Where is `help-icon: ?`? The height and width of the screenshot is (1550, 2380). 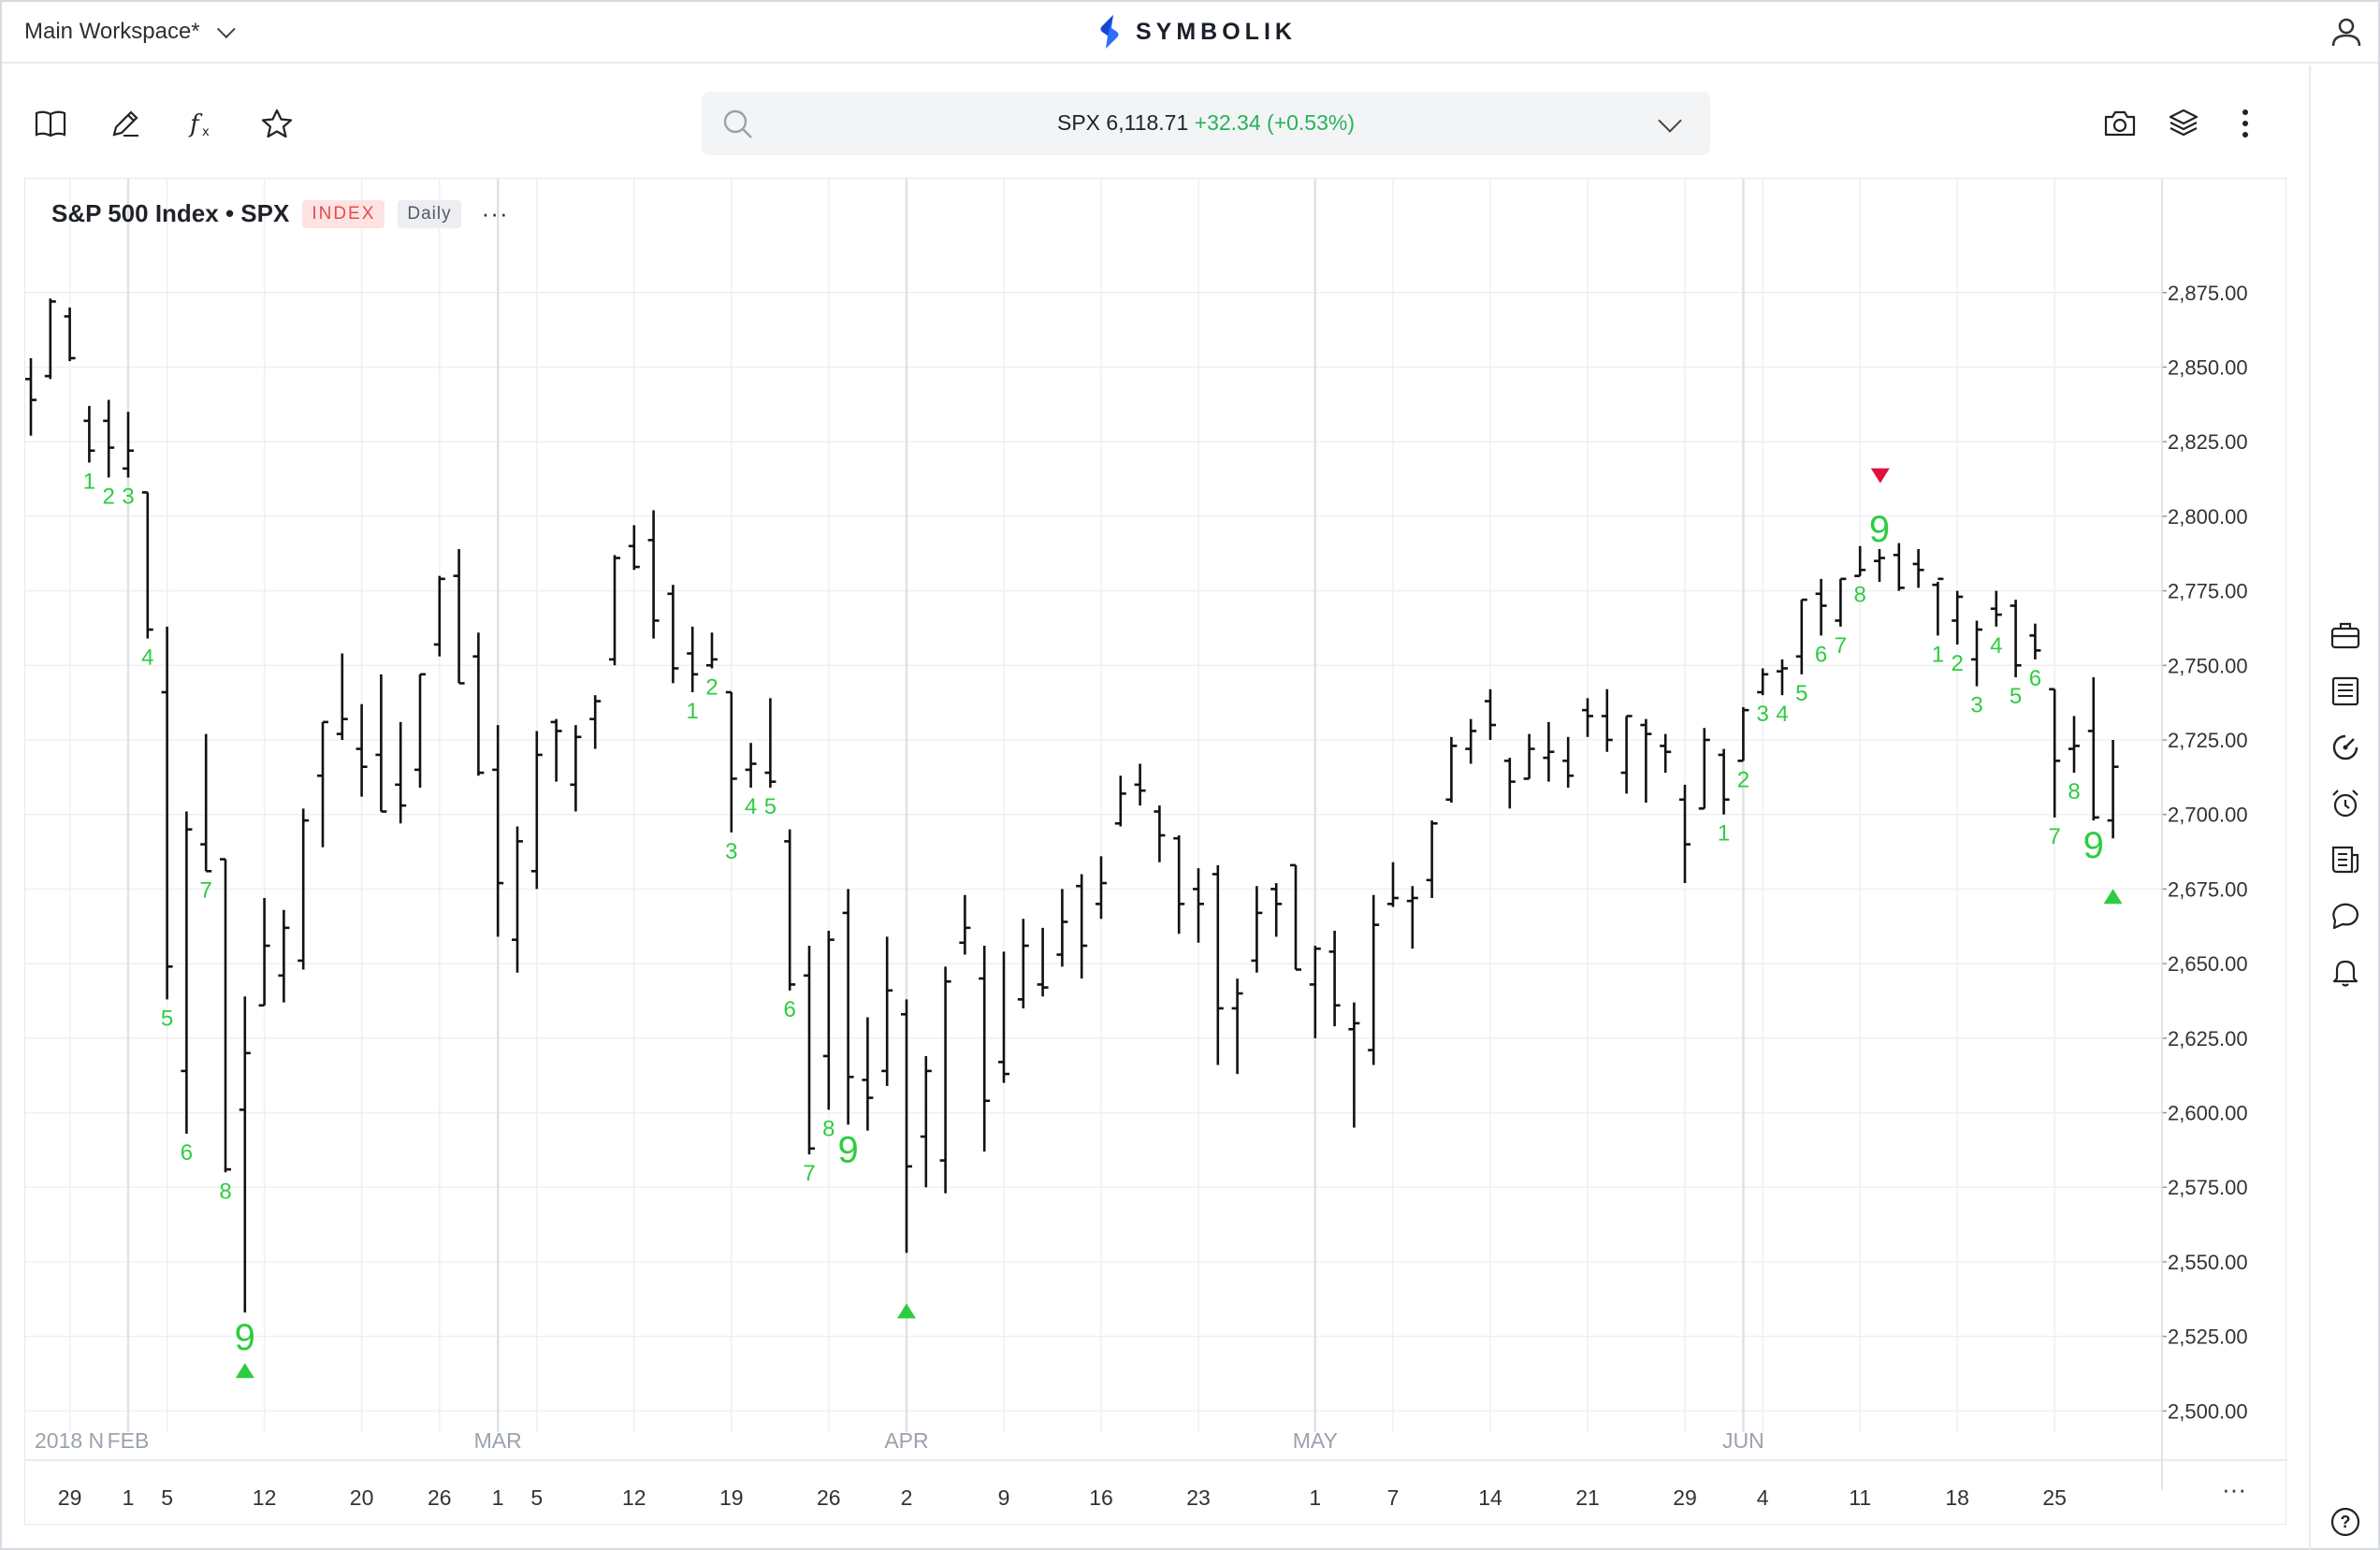 help-icon: ? is located at coordinates (2345, 1522).